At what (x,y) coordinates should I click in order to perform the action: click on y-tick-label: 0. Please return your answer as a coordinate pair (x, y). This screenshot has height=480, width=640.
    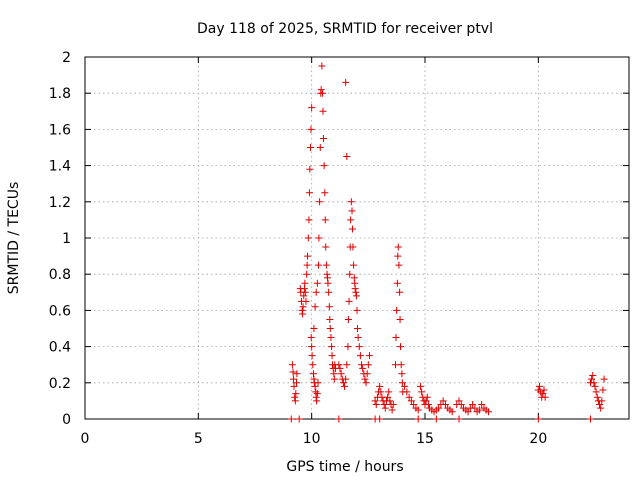
    Looking at the image, I should click on (66, 420).